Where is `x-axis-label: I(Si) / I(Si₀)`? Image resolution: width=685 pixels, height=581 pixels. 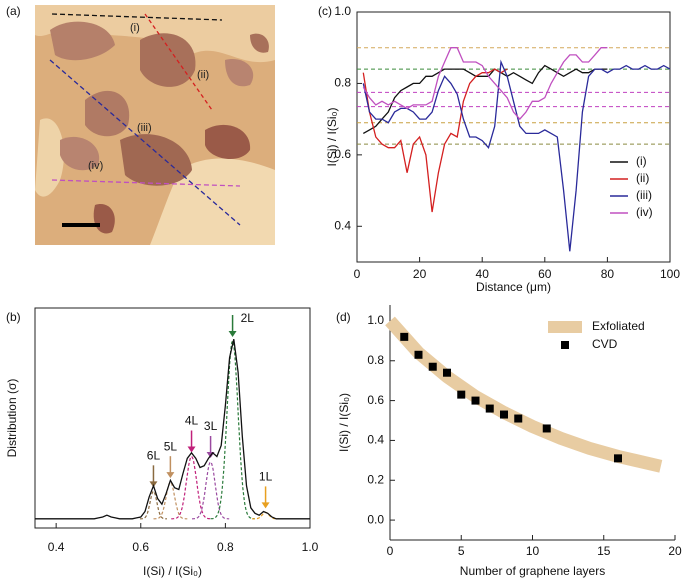
x-axis-label: I(Si) / I(Si₀) is located at coordinates (172, 571).